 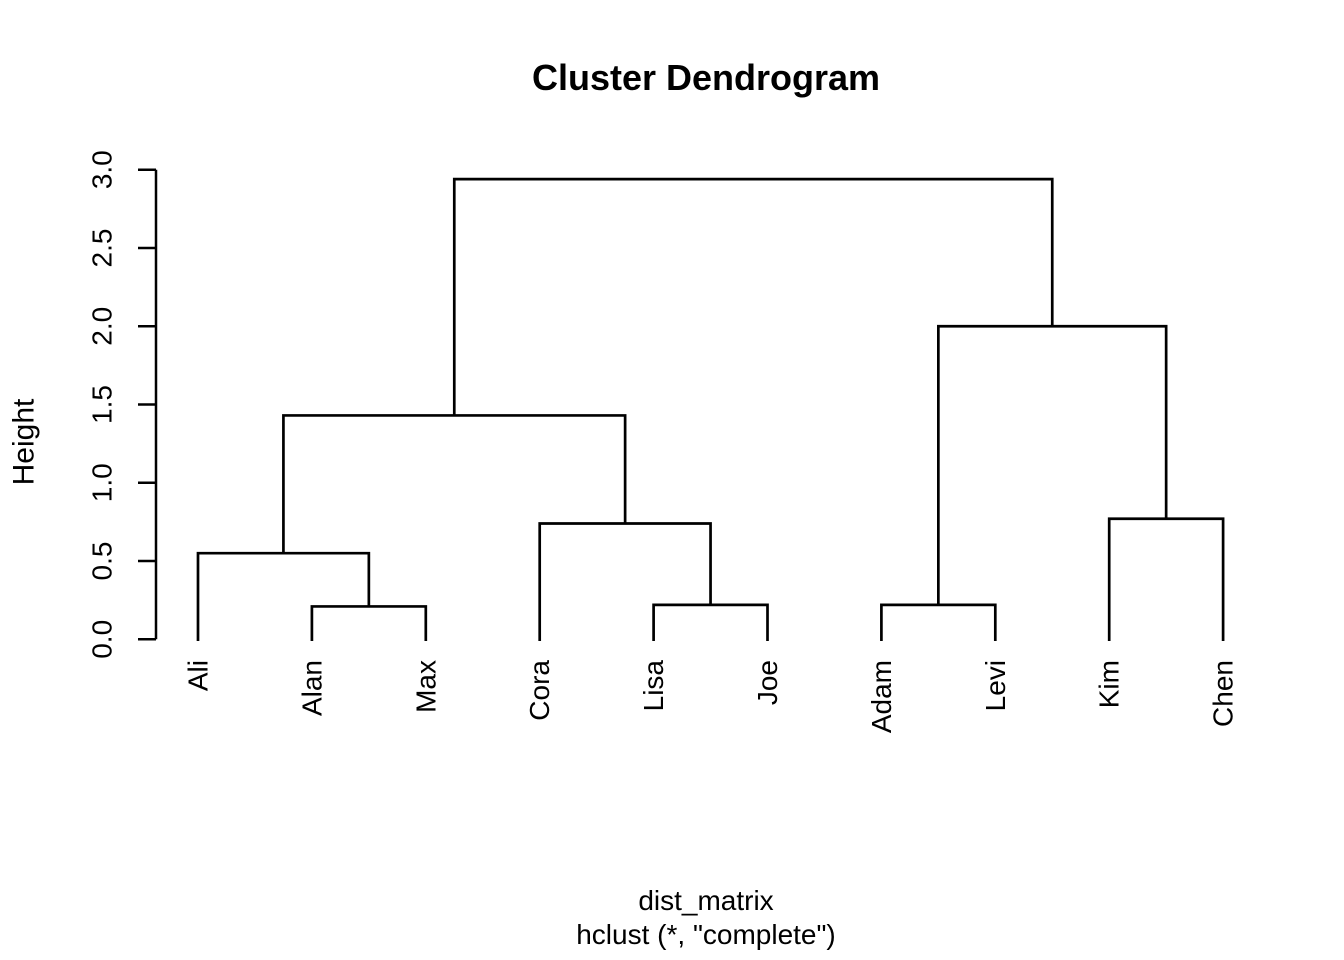 What do you see at coordinates (539, 690) in the screenshot?
I see `leaf-label-cora: Cora` at bounding box center [539, 690].